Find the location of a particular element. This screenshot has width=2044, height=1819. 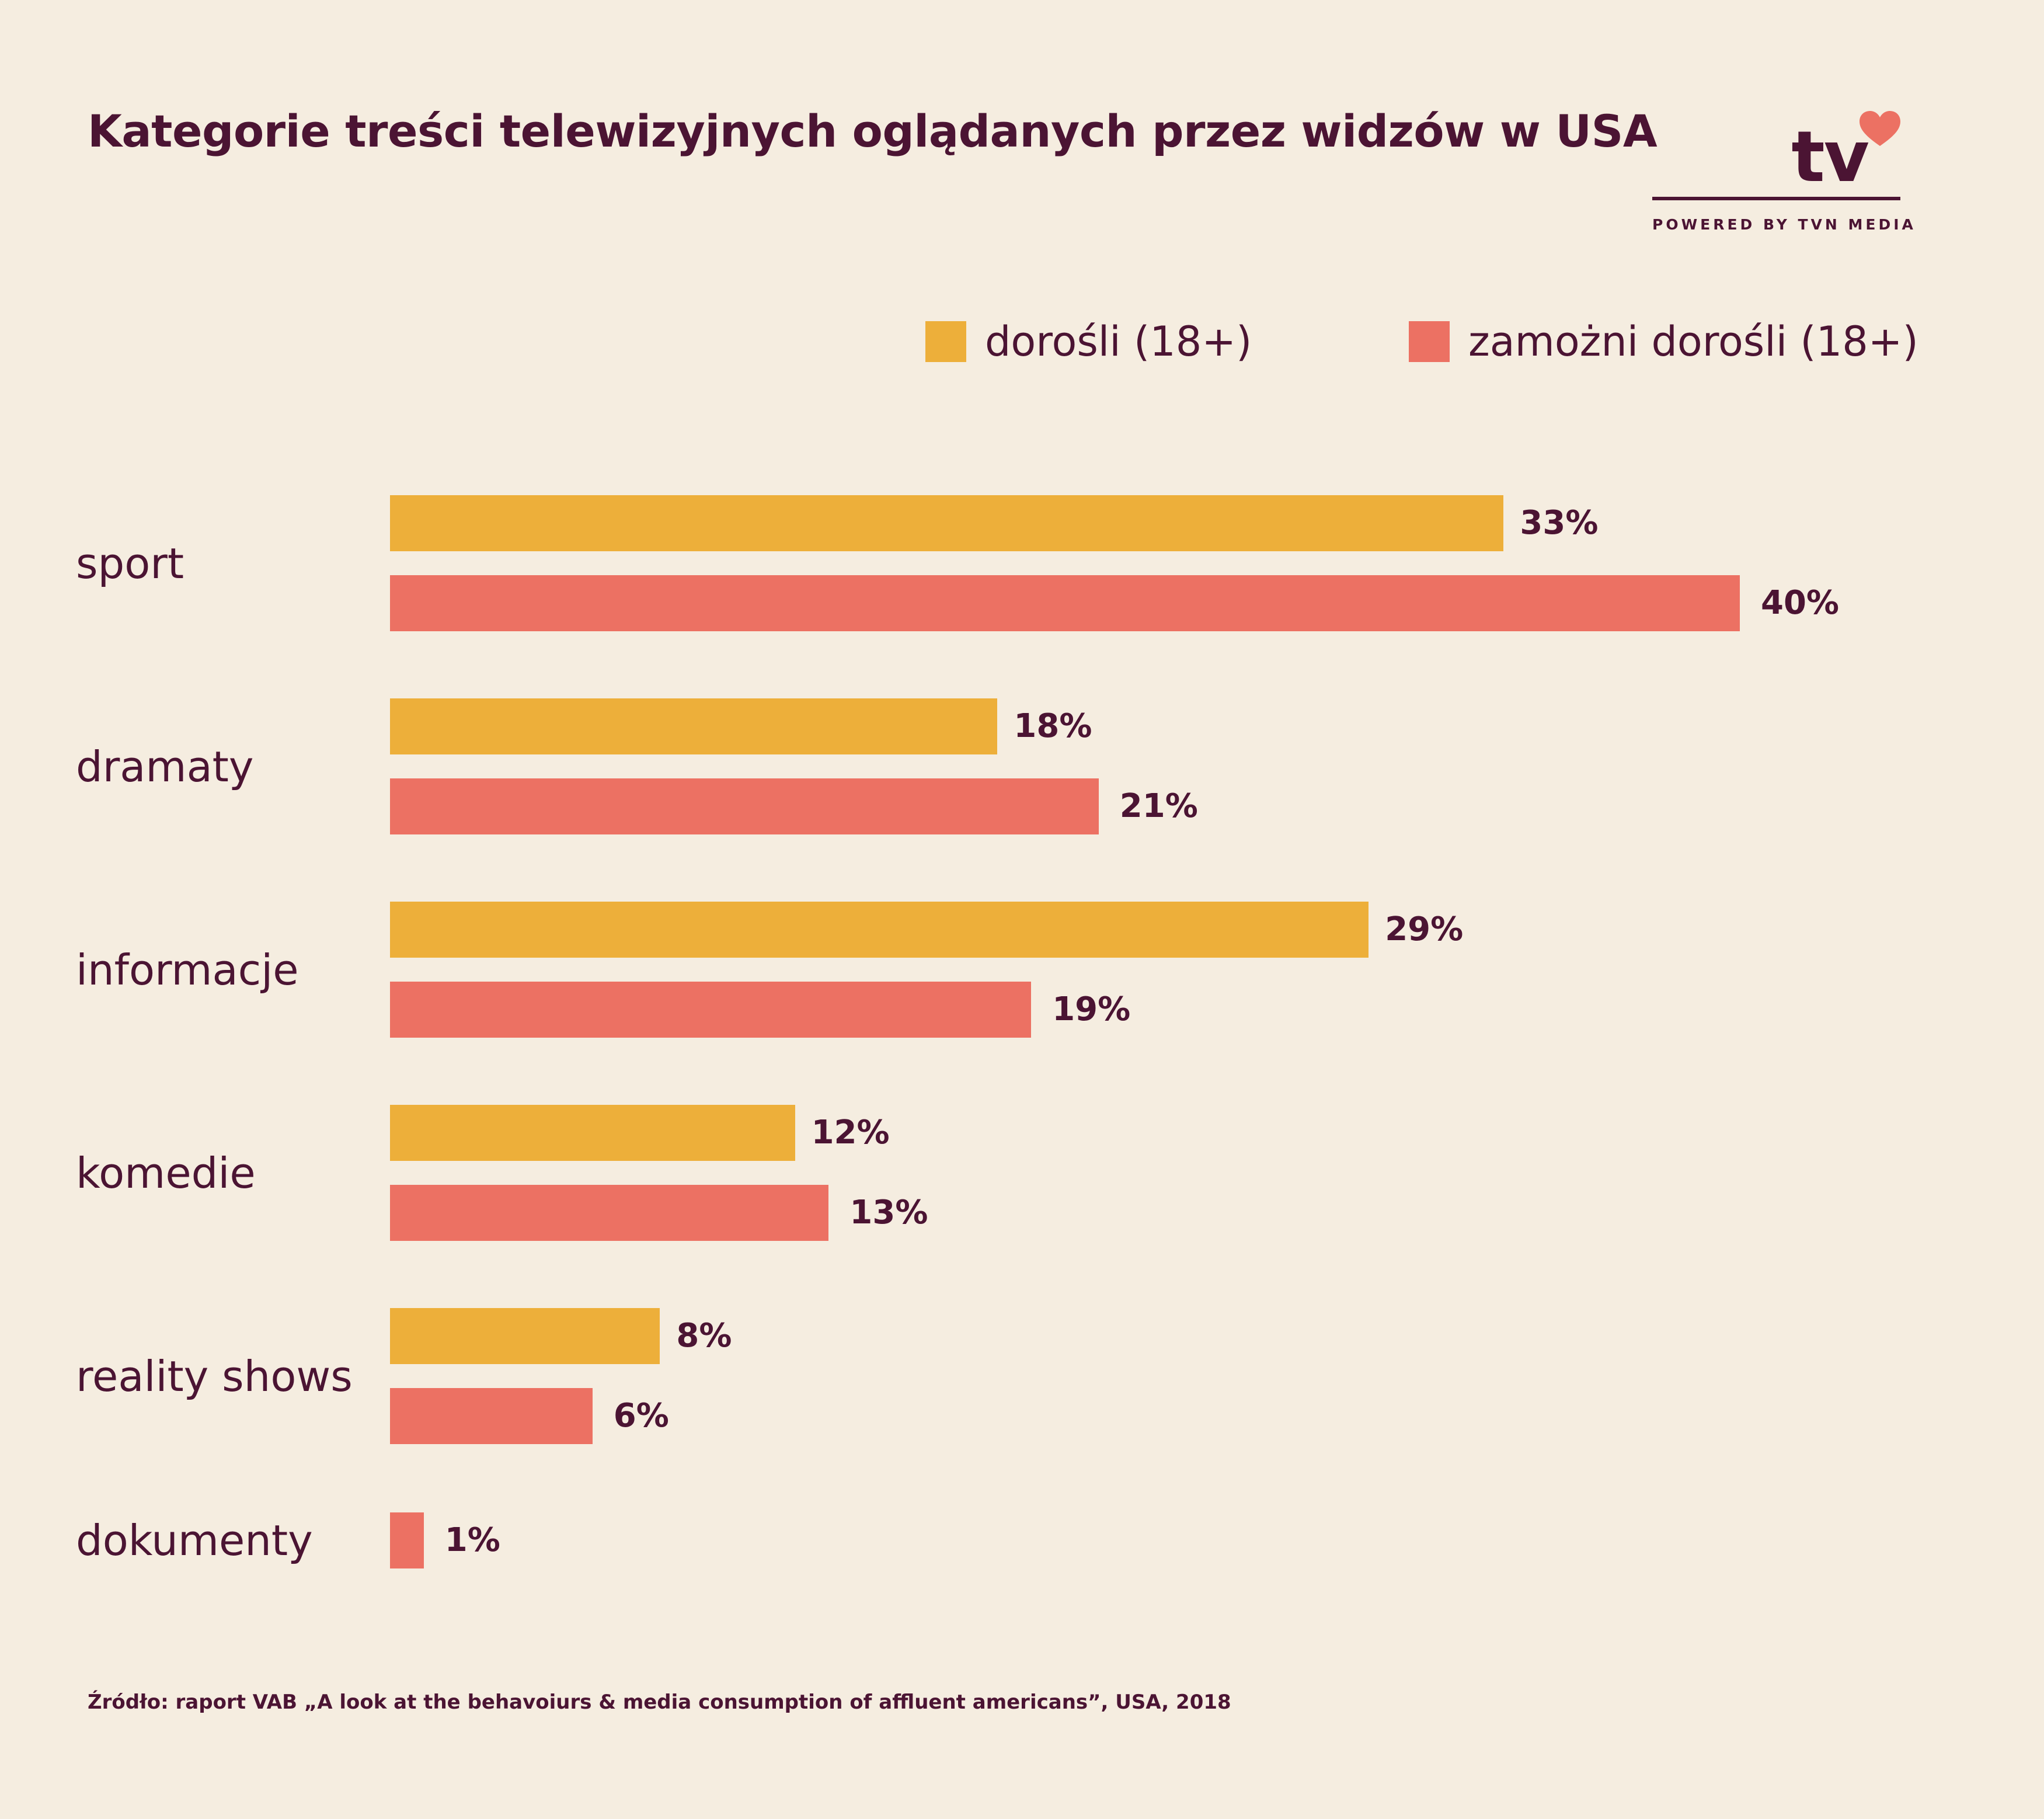

legend-label-affluent: zamożni dorośli (18+) is located at coordinates (1693, 342).